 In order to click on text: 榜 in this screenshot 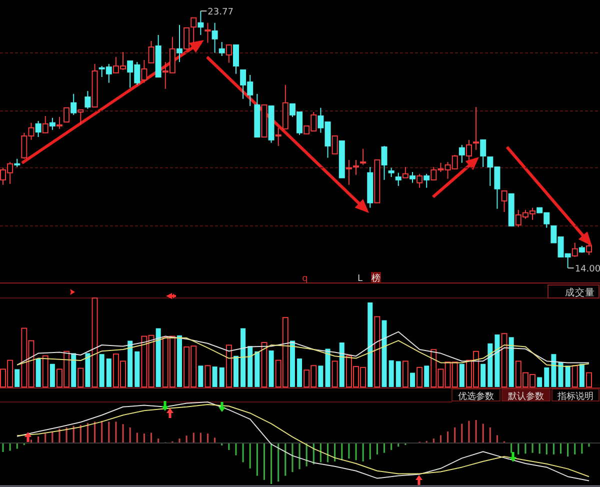, I will do `click(376, 278)`.